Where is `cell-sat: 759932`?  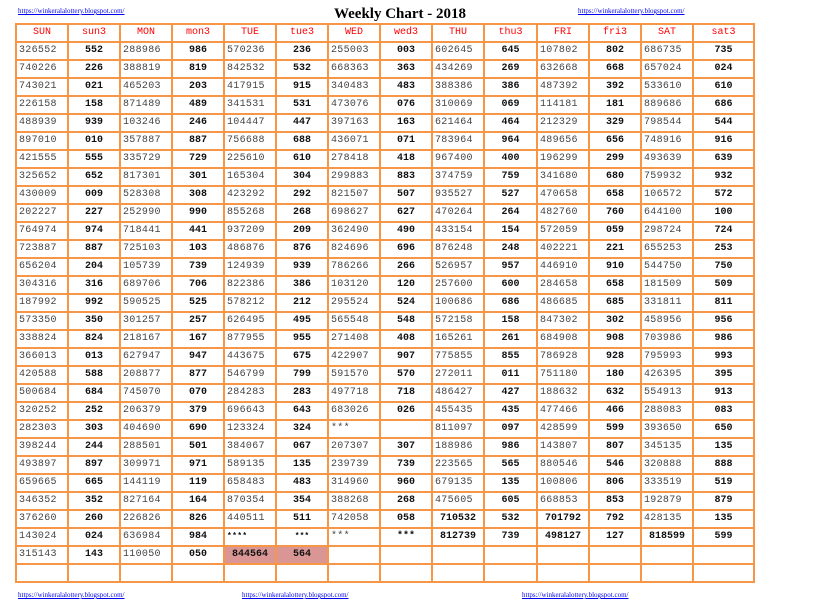
cell-sat: 759932 is located at coordinates (667, 177).